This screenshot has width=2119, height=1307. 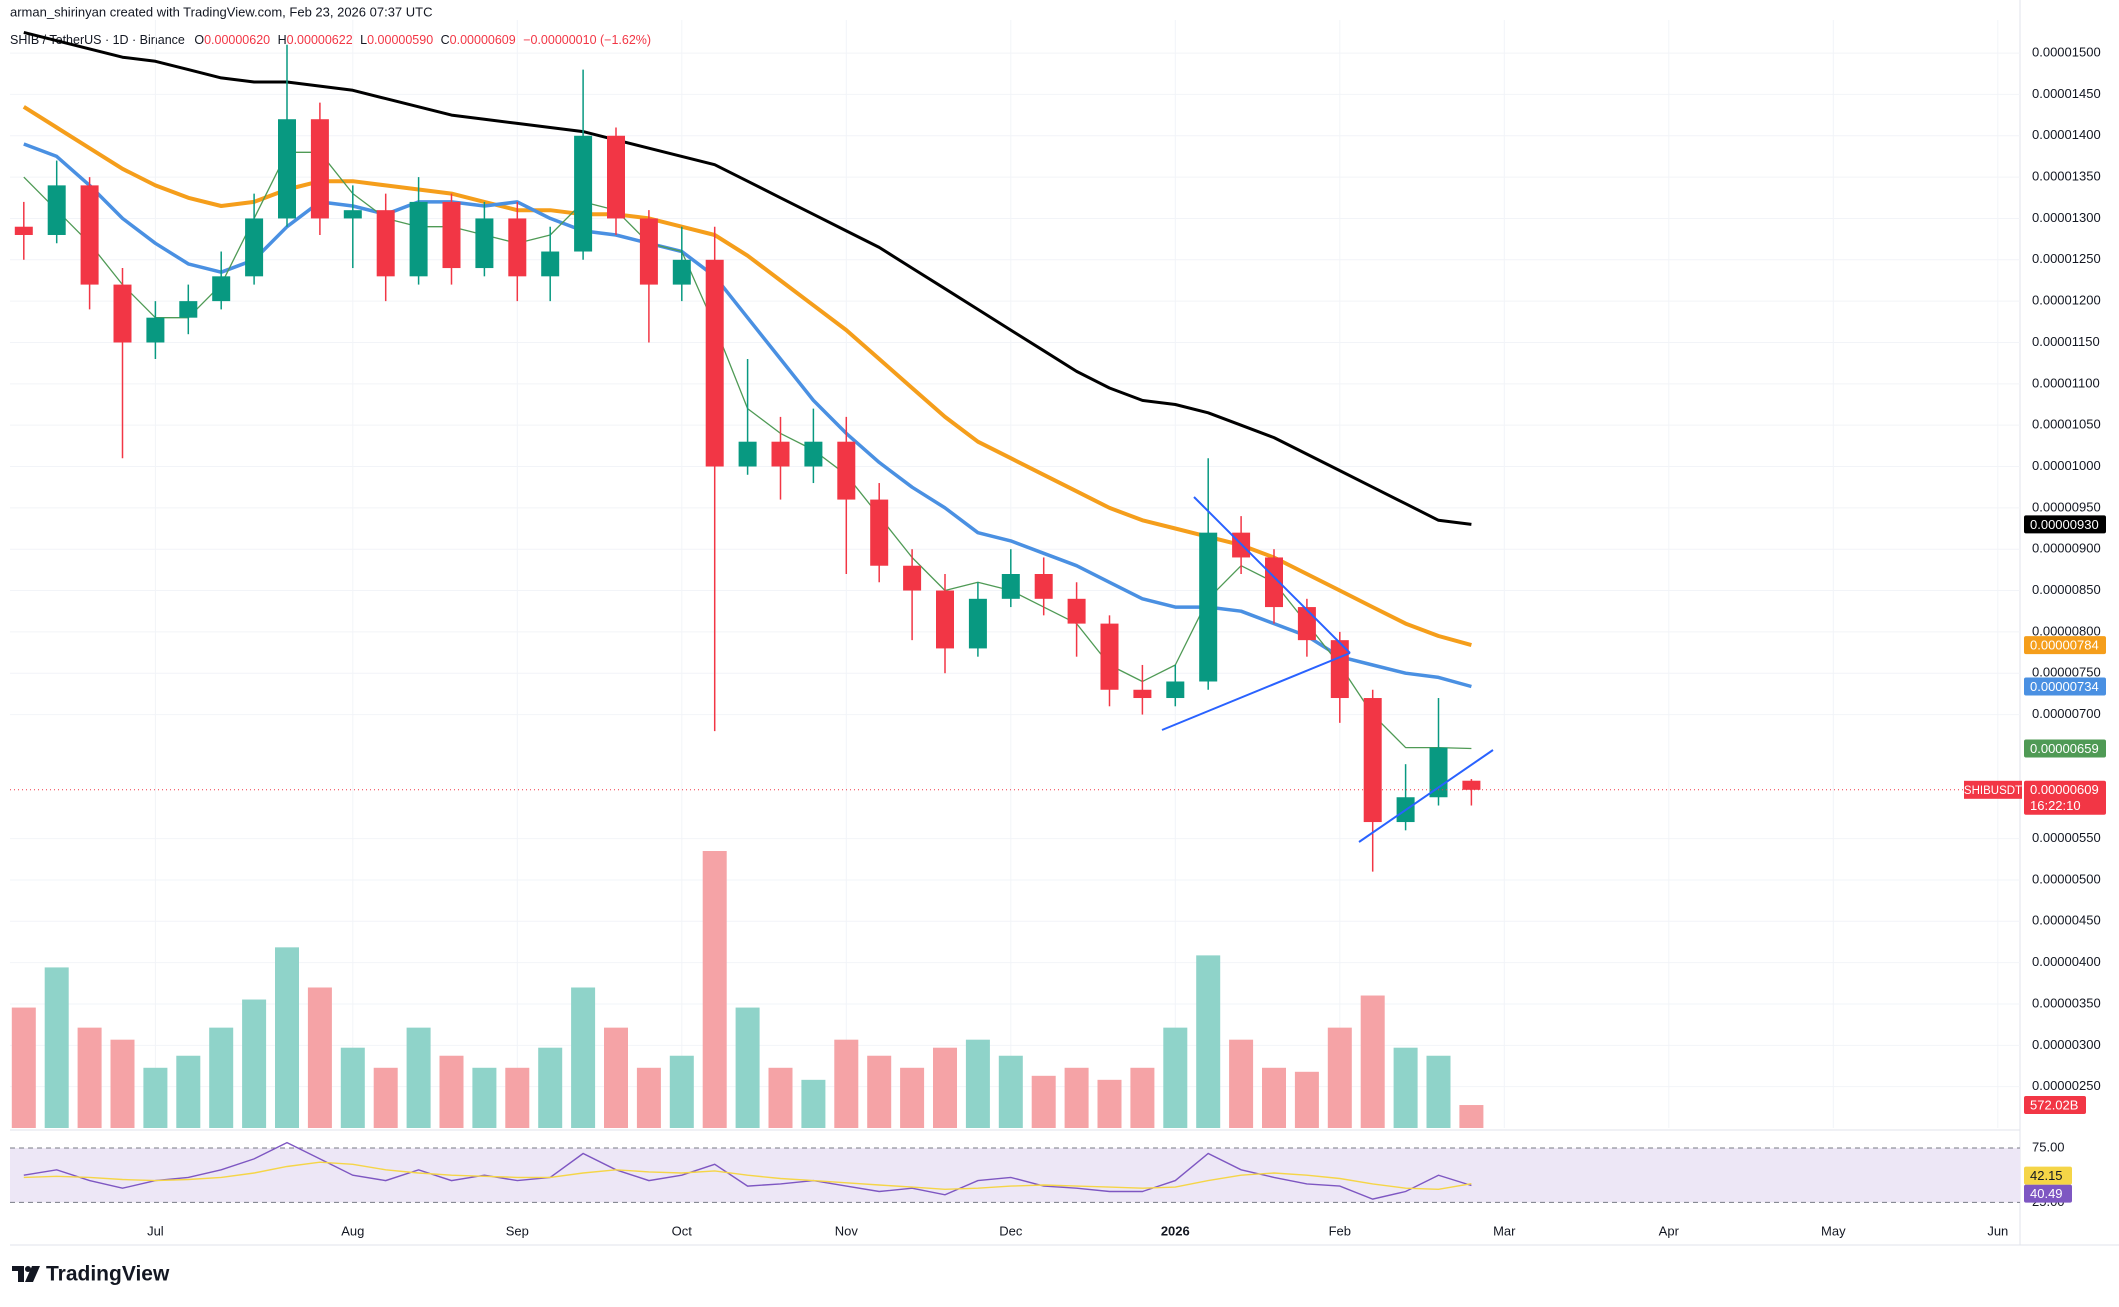 What do you see at coordinates (1015, 1175) in the screenshot?
I see `rsi-band` at bounding box center [1015, 1175].